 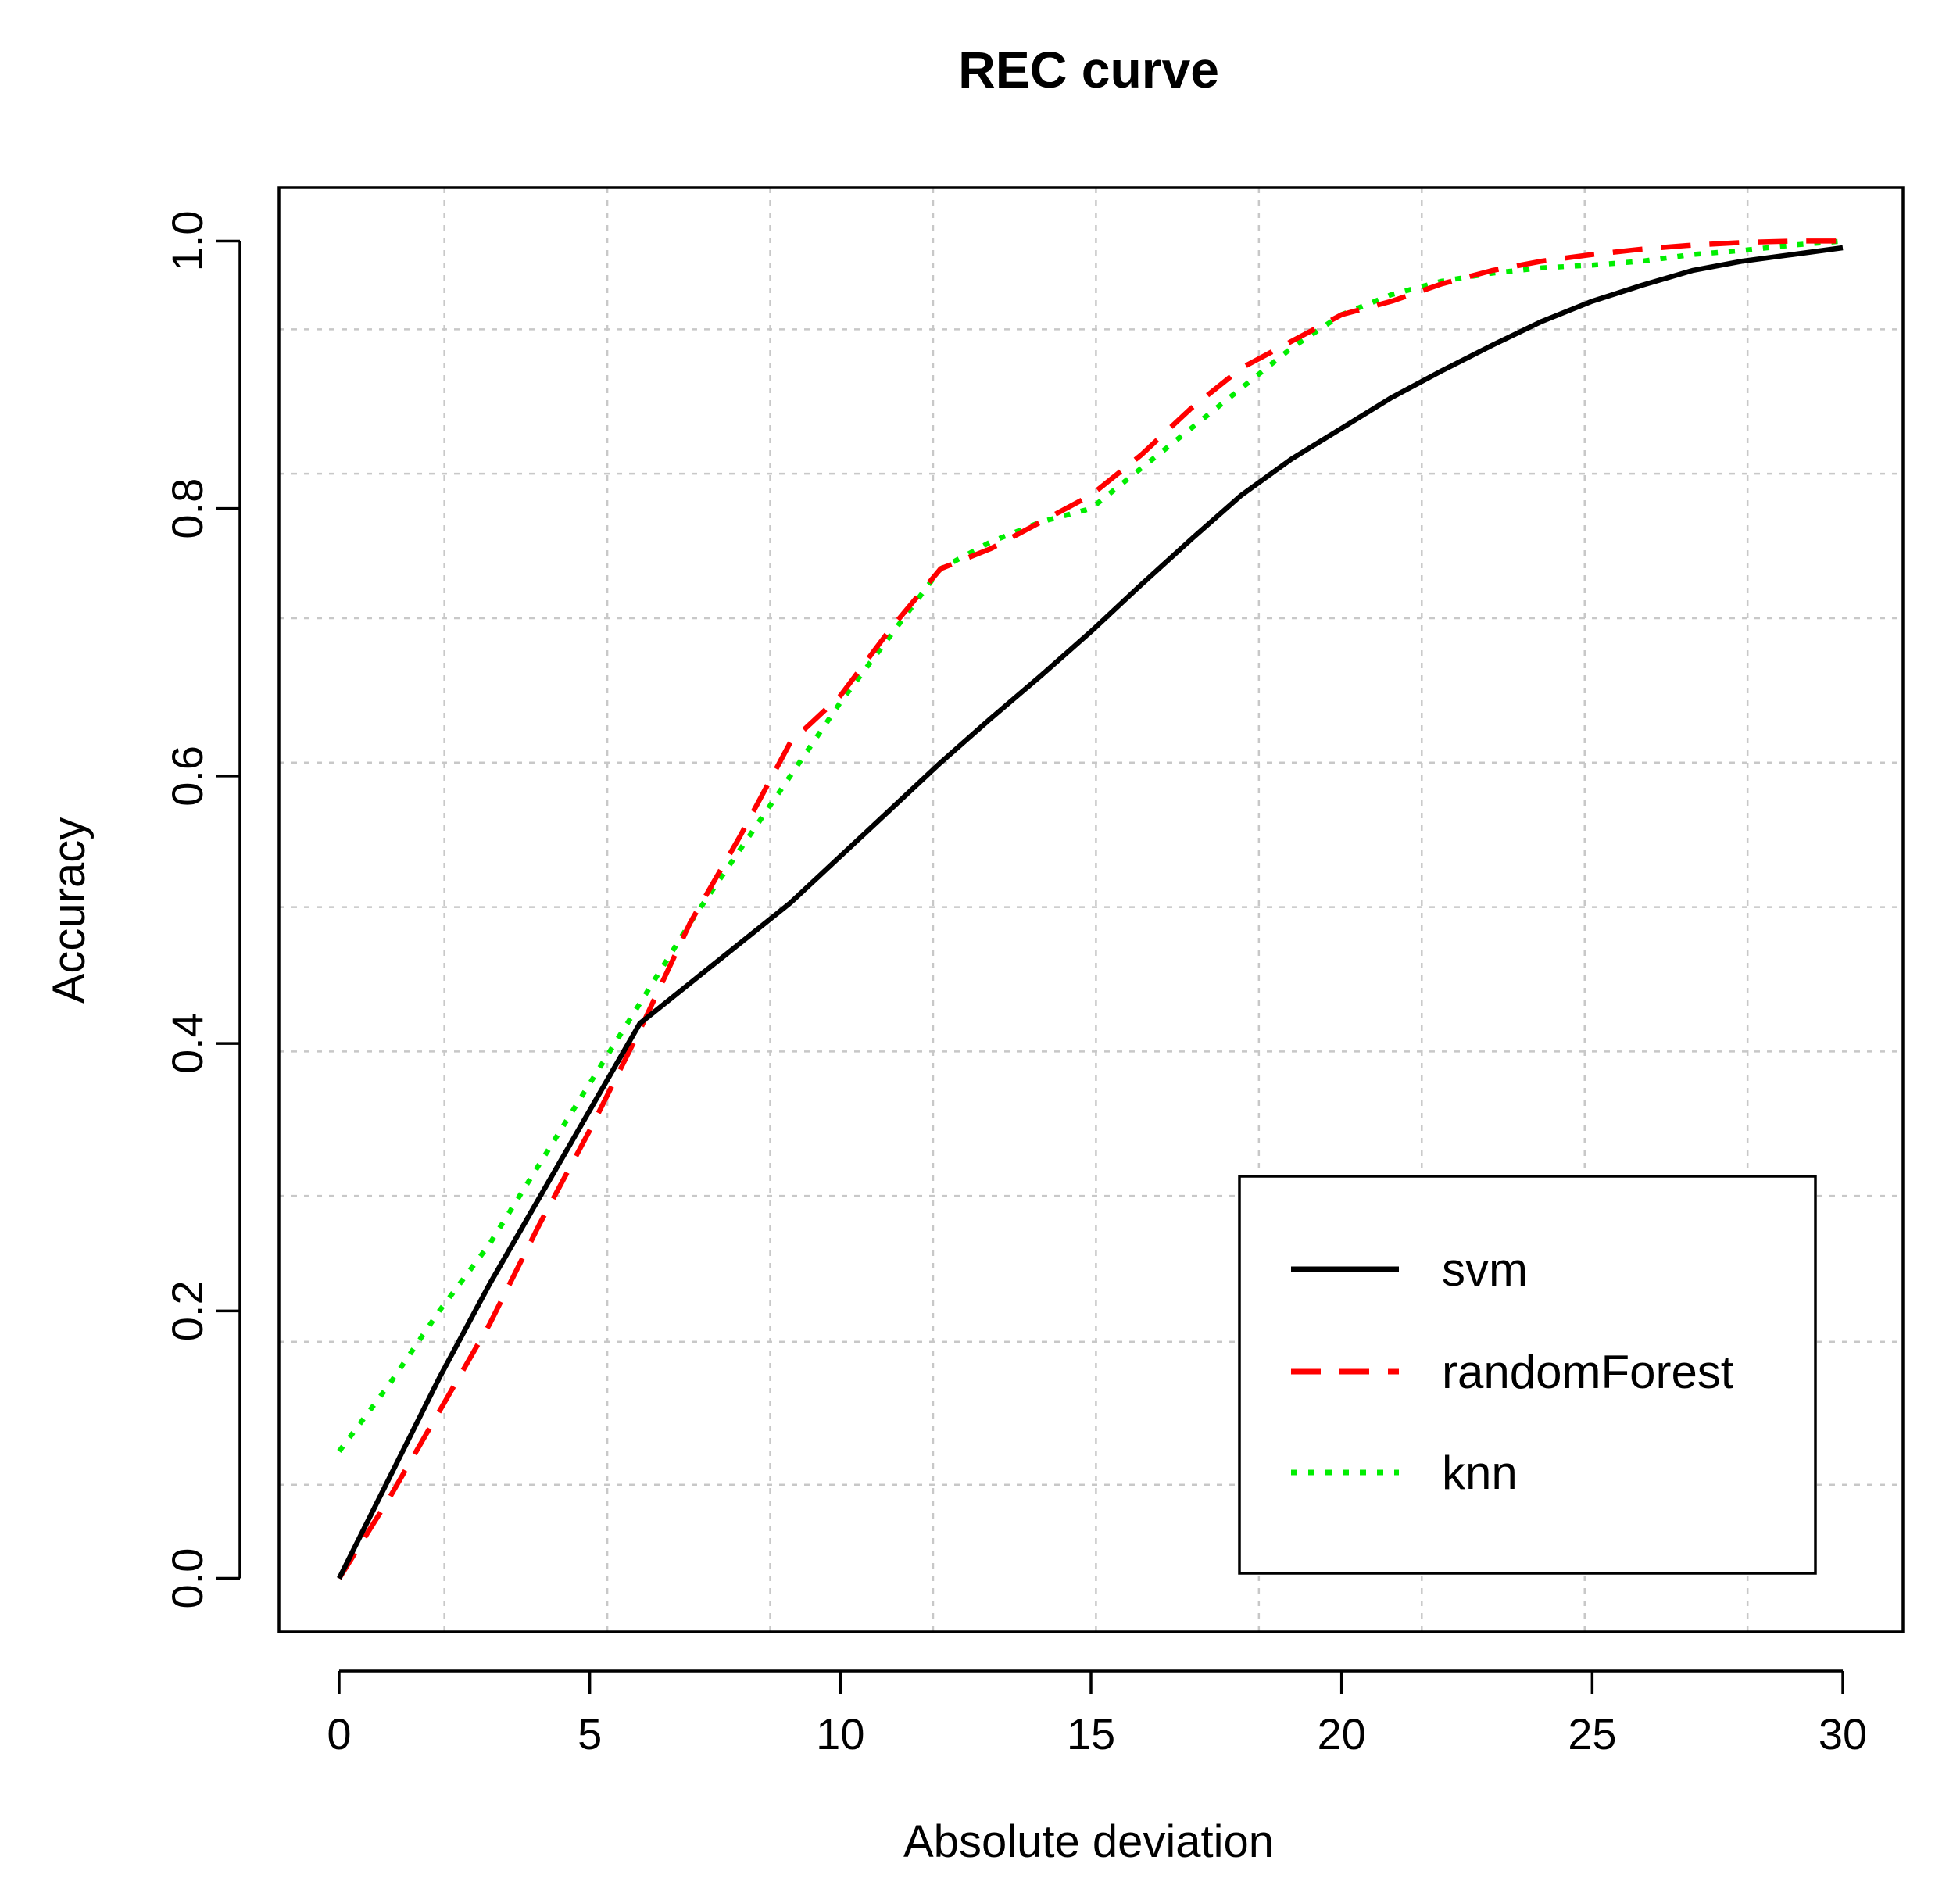 I want to click on x-tick-label-5: 5, so click(x=590, y=1734).